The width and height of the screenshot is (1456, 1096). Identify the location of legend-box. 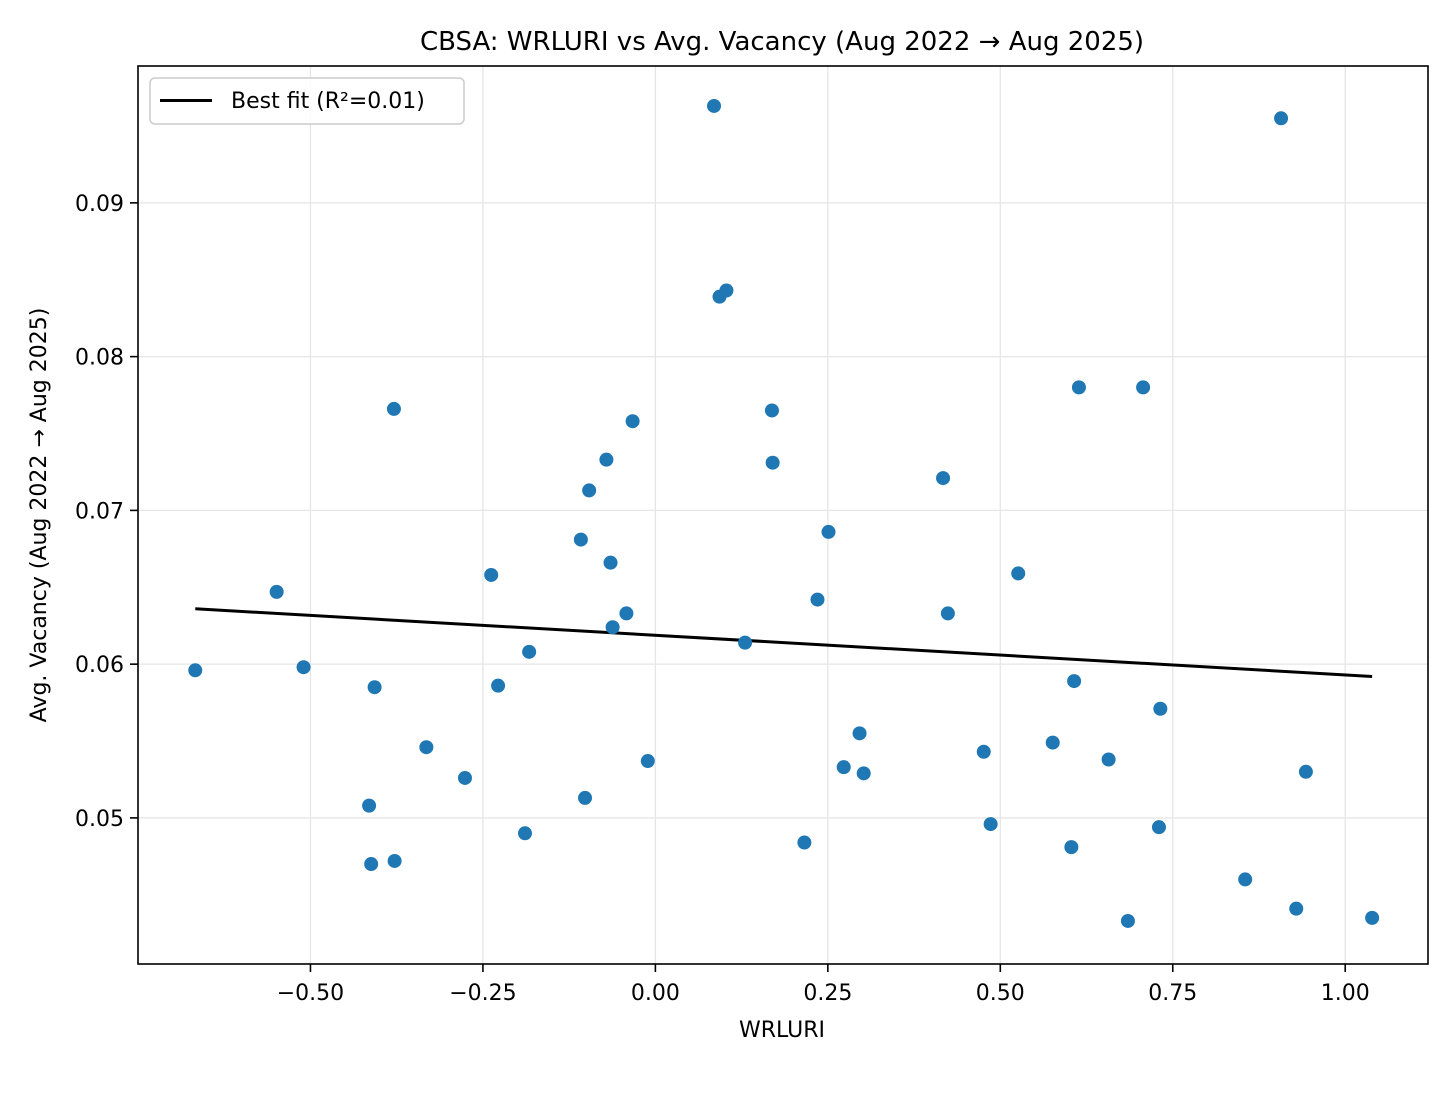
(307, 101).